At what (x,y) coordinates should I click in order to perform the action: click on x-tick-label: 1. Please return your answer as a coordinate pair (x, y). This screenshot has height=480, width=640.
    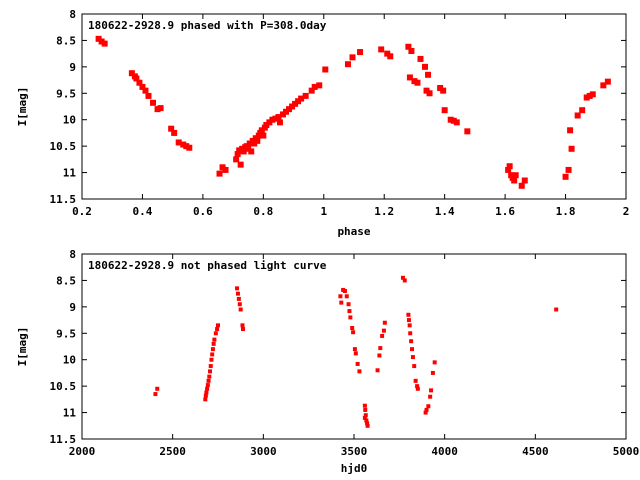
    Looking at the image, I should click on (323, 211).